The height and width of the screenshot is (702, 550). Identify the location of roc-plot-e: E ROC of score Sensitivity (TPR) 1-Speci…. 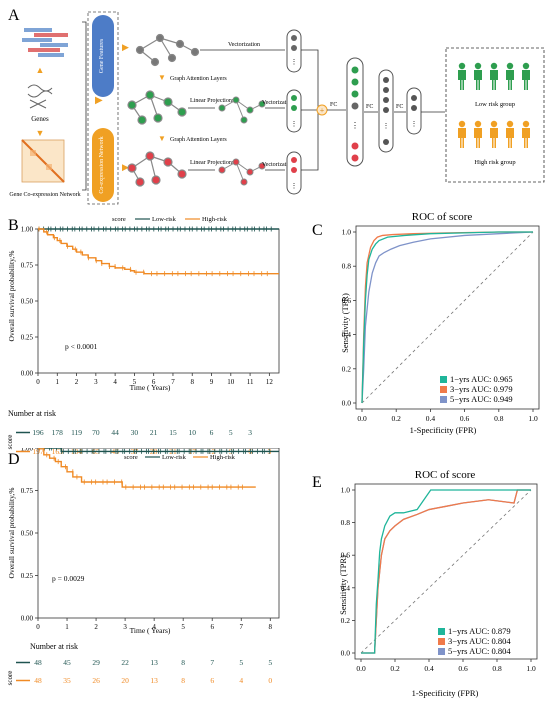
(425, 583).